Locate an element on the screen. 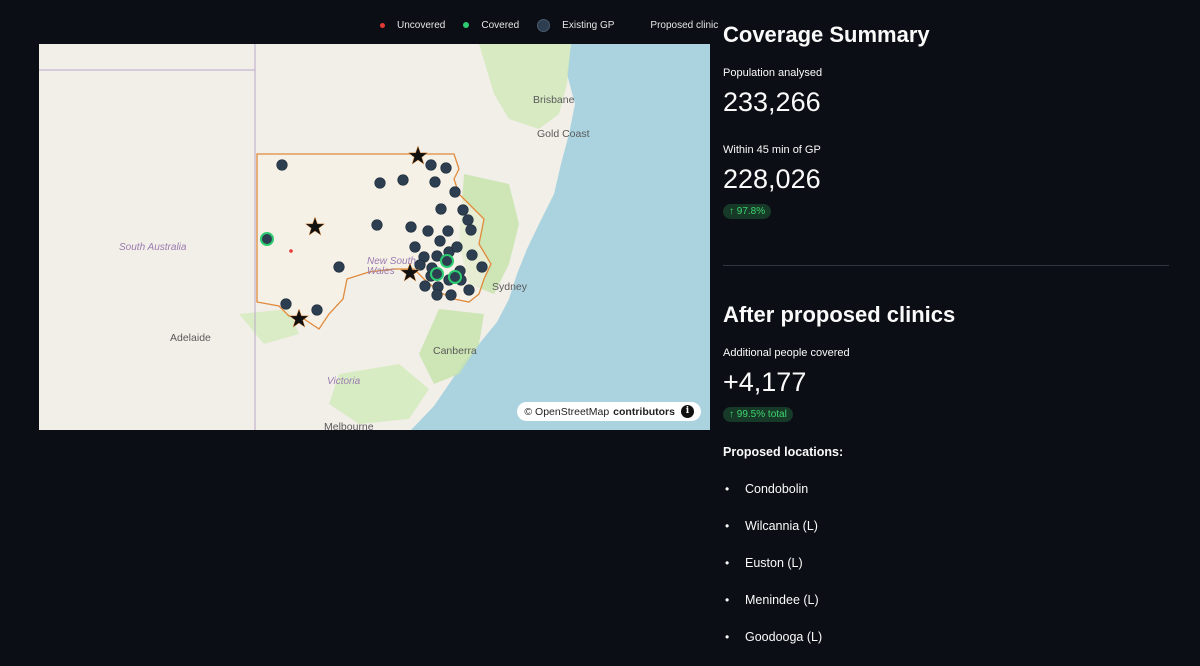  map-label-sydney: Sydney is located at coordinates (510, 287).